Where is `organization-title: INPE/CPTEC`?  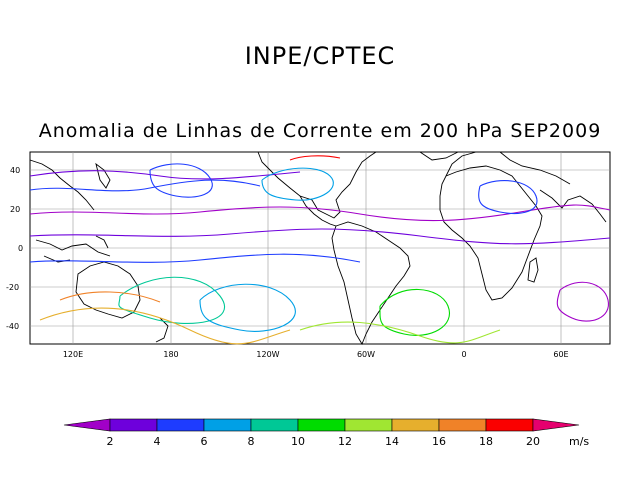 organization-title: INPE/CPTEC is located at coordinates (320, 56).